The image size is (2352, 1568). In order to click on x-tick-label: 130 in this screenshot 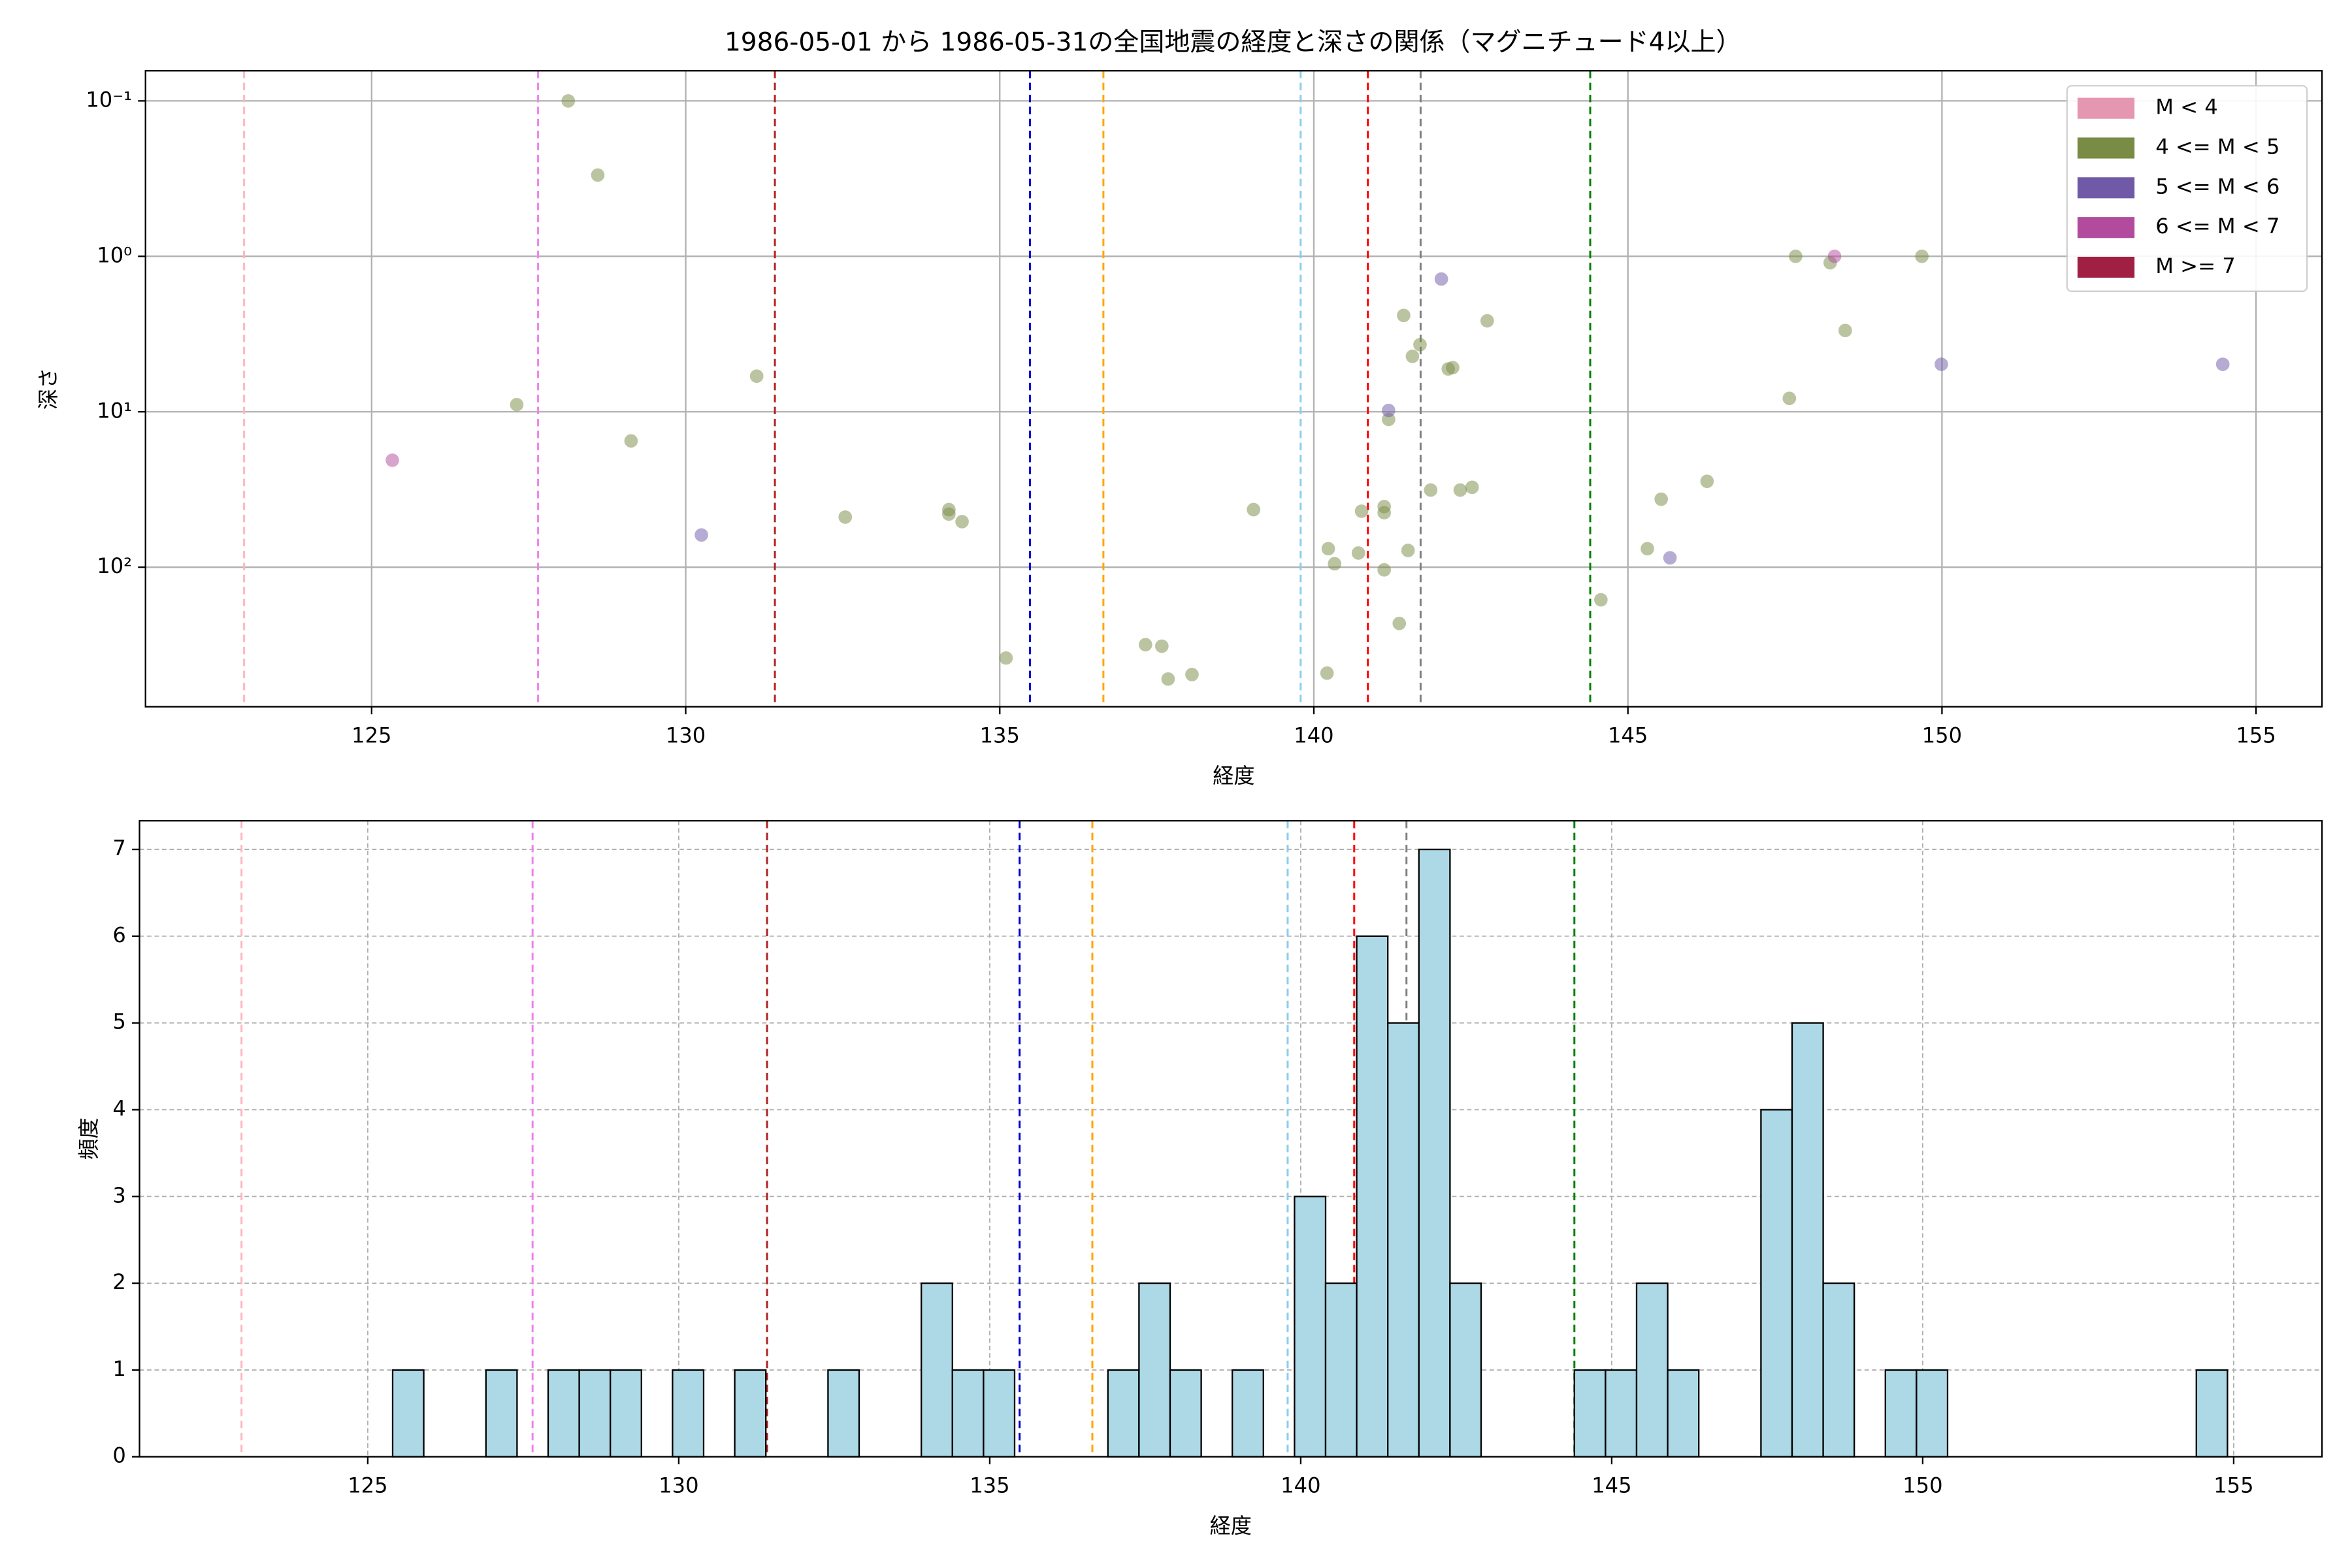, I will do `click(686, 735)`.